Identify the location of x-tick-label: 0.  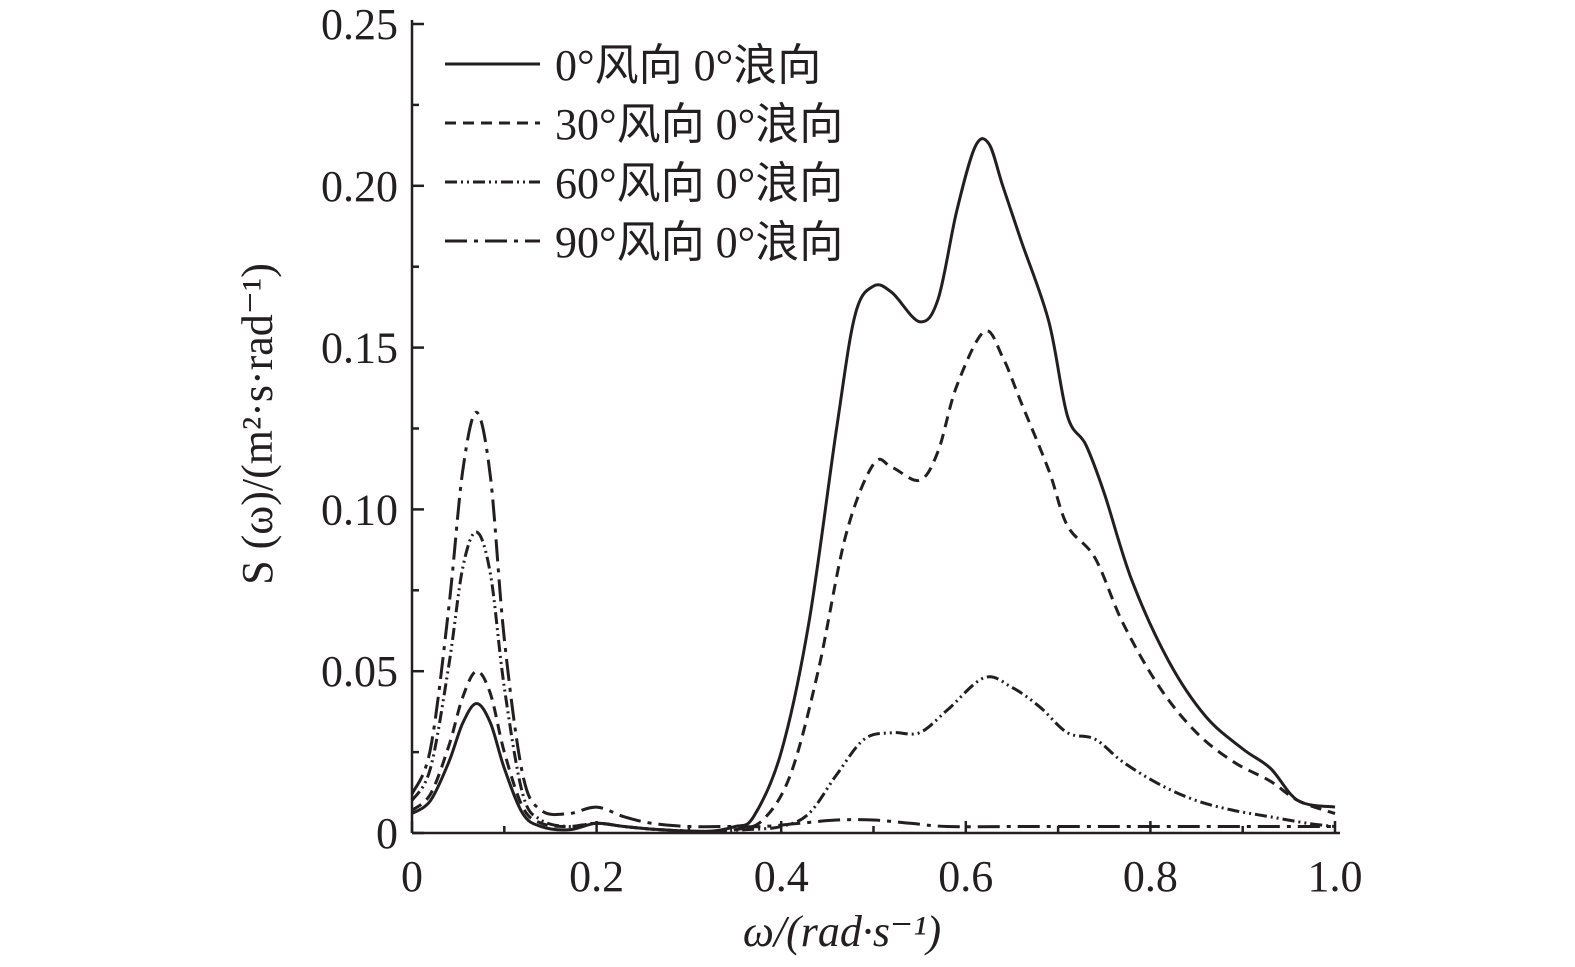
(412, 876).